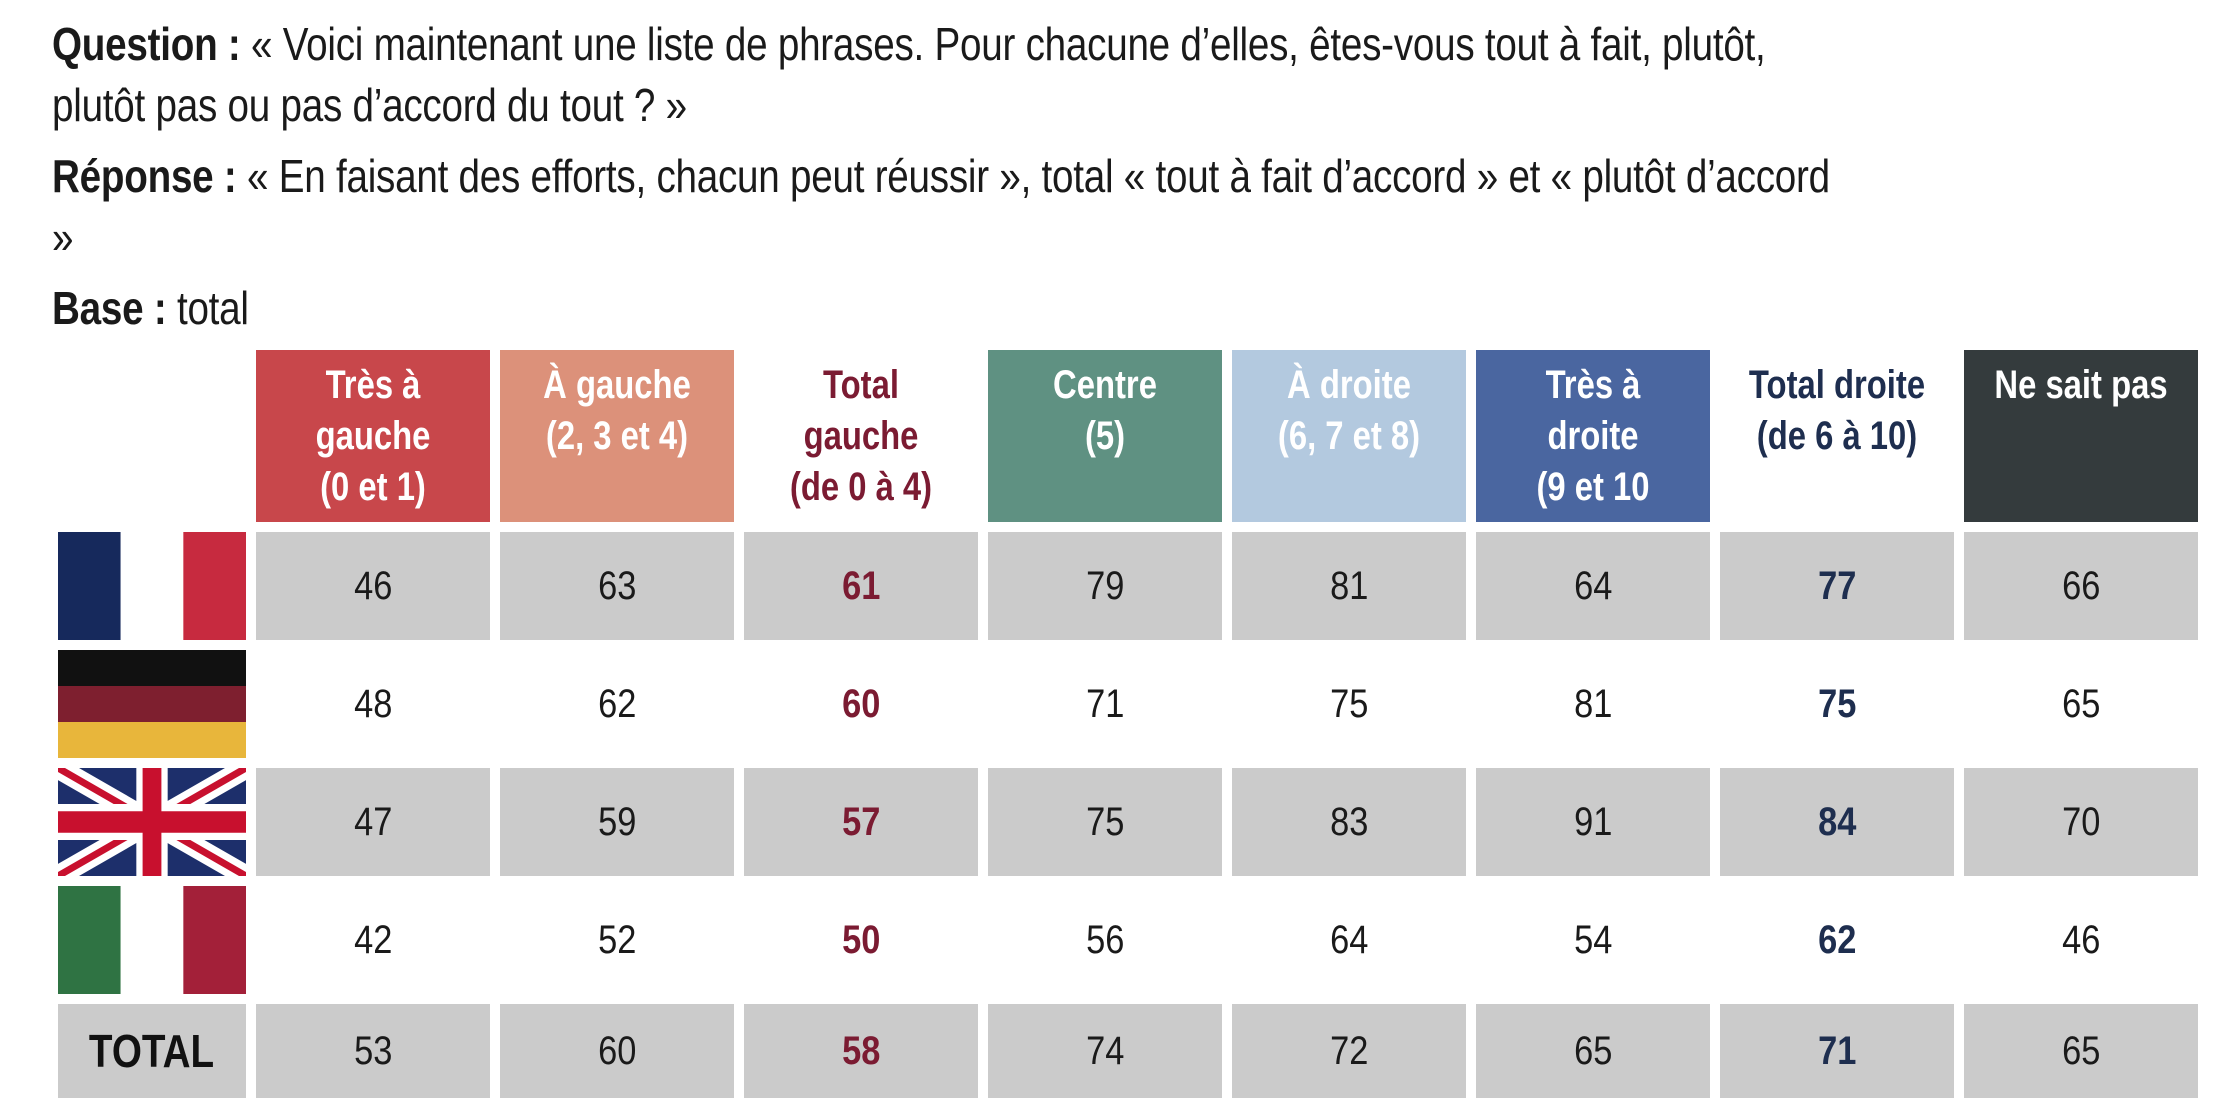 Image resolution: width=2226 pixels, height=1108 pixels. Describe the element at coordinates (1837, 703) in the screenshot. I see `table-cell-total-right: 75` at that location.